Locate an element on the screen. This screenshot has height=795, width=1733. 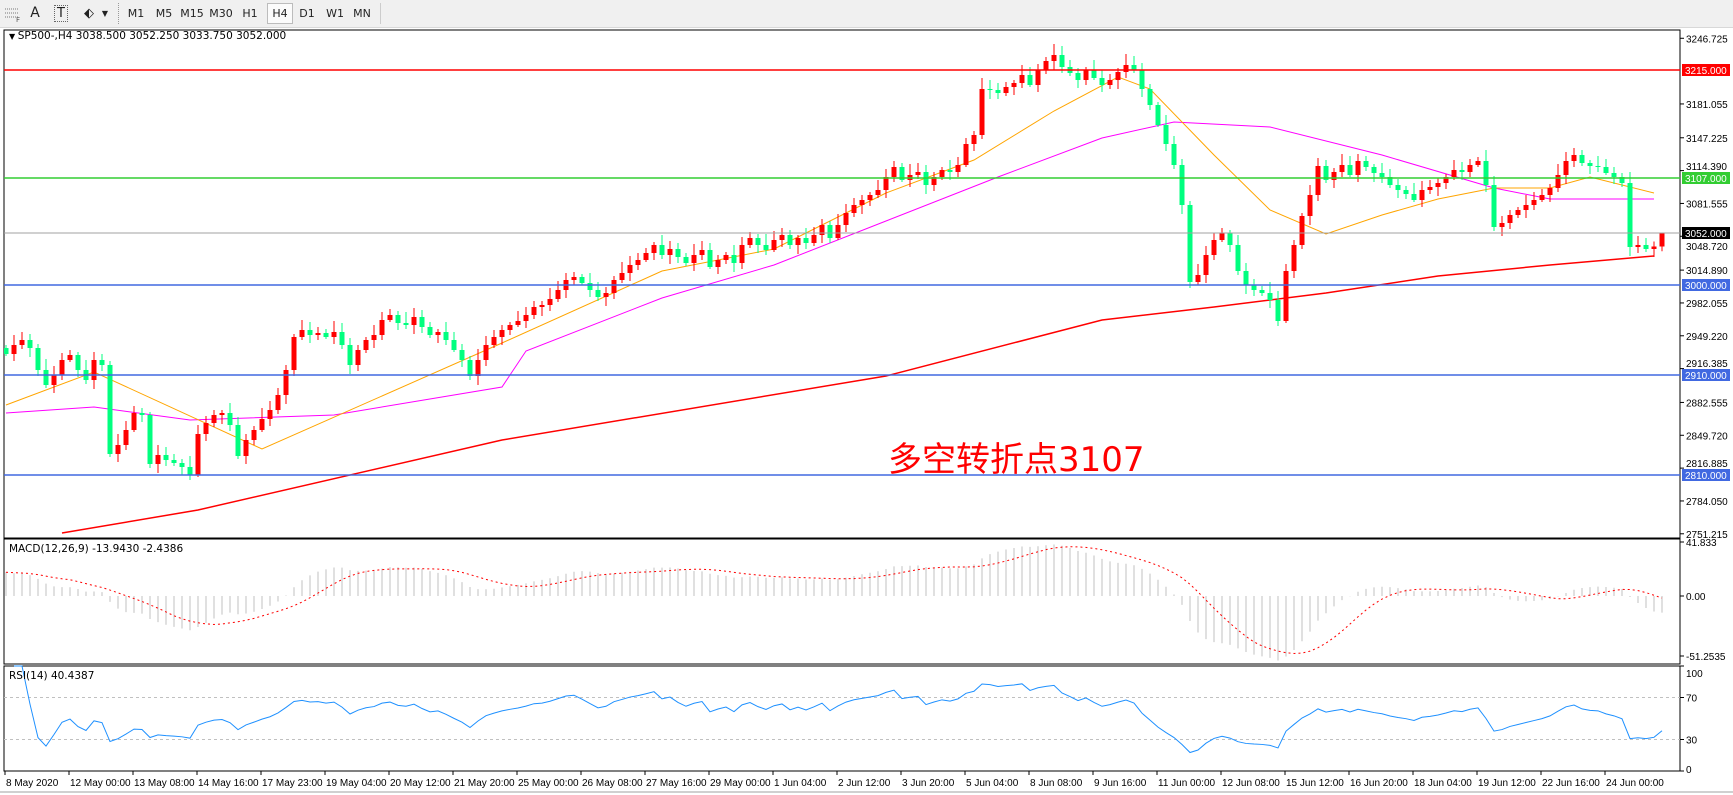
timeframe-m5-button: M5 is located at coordinates (164, 13).